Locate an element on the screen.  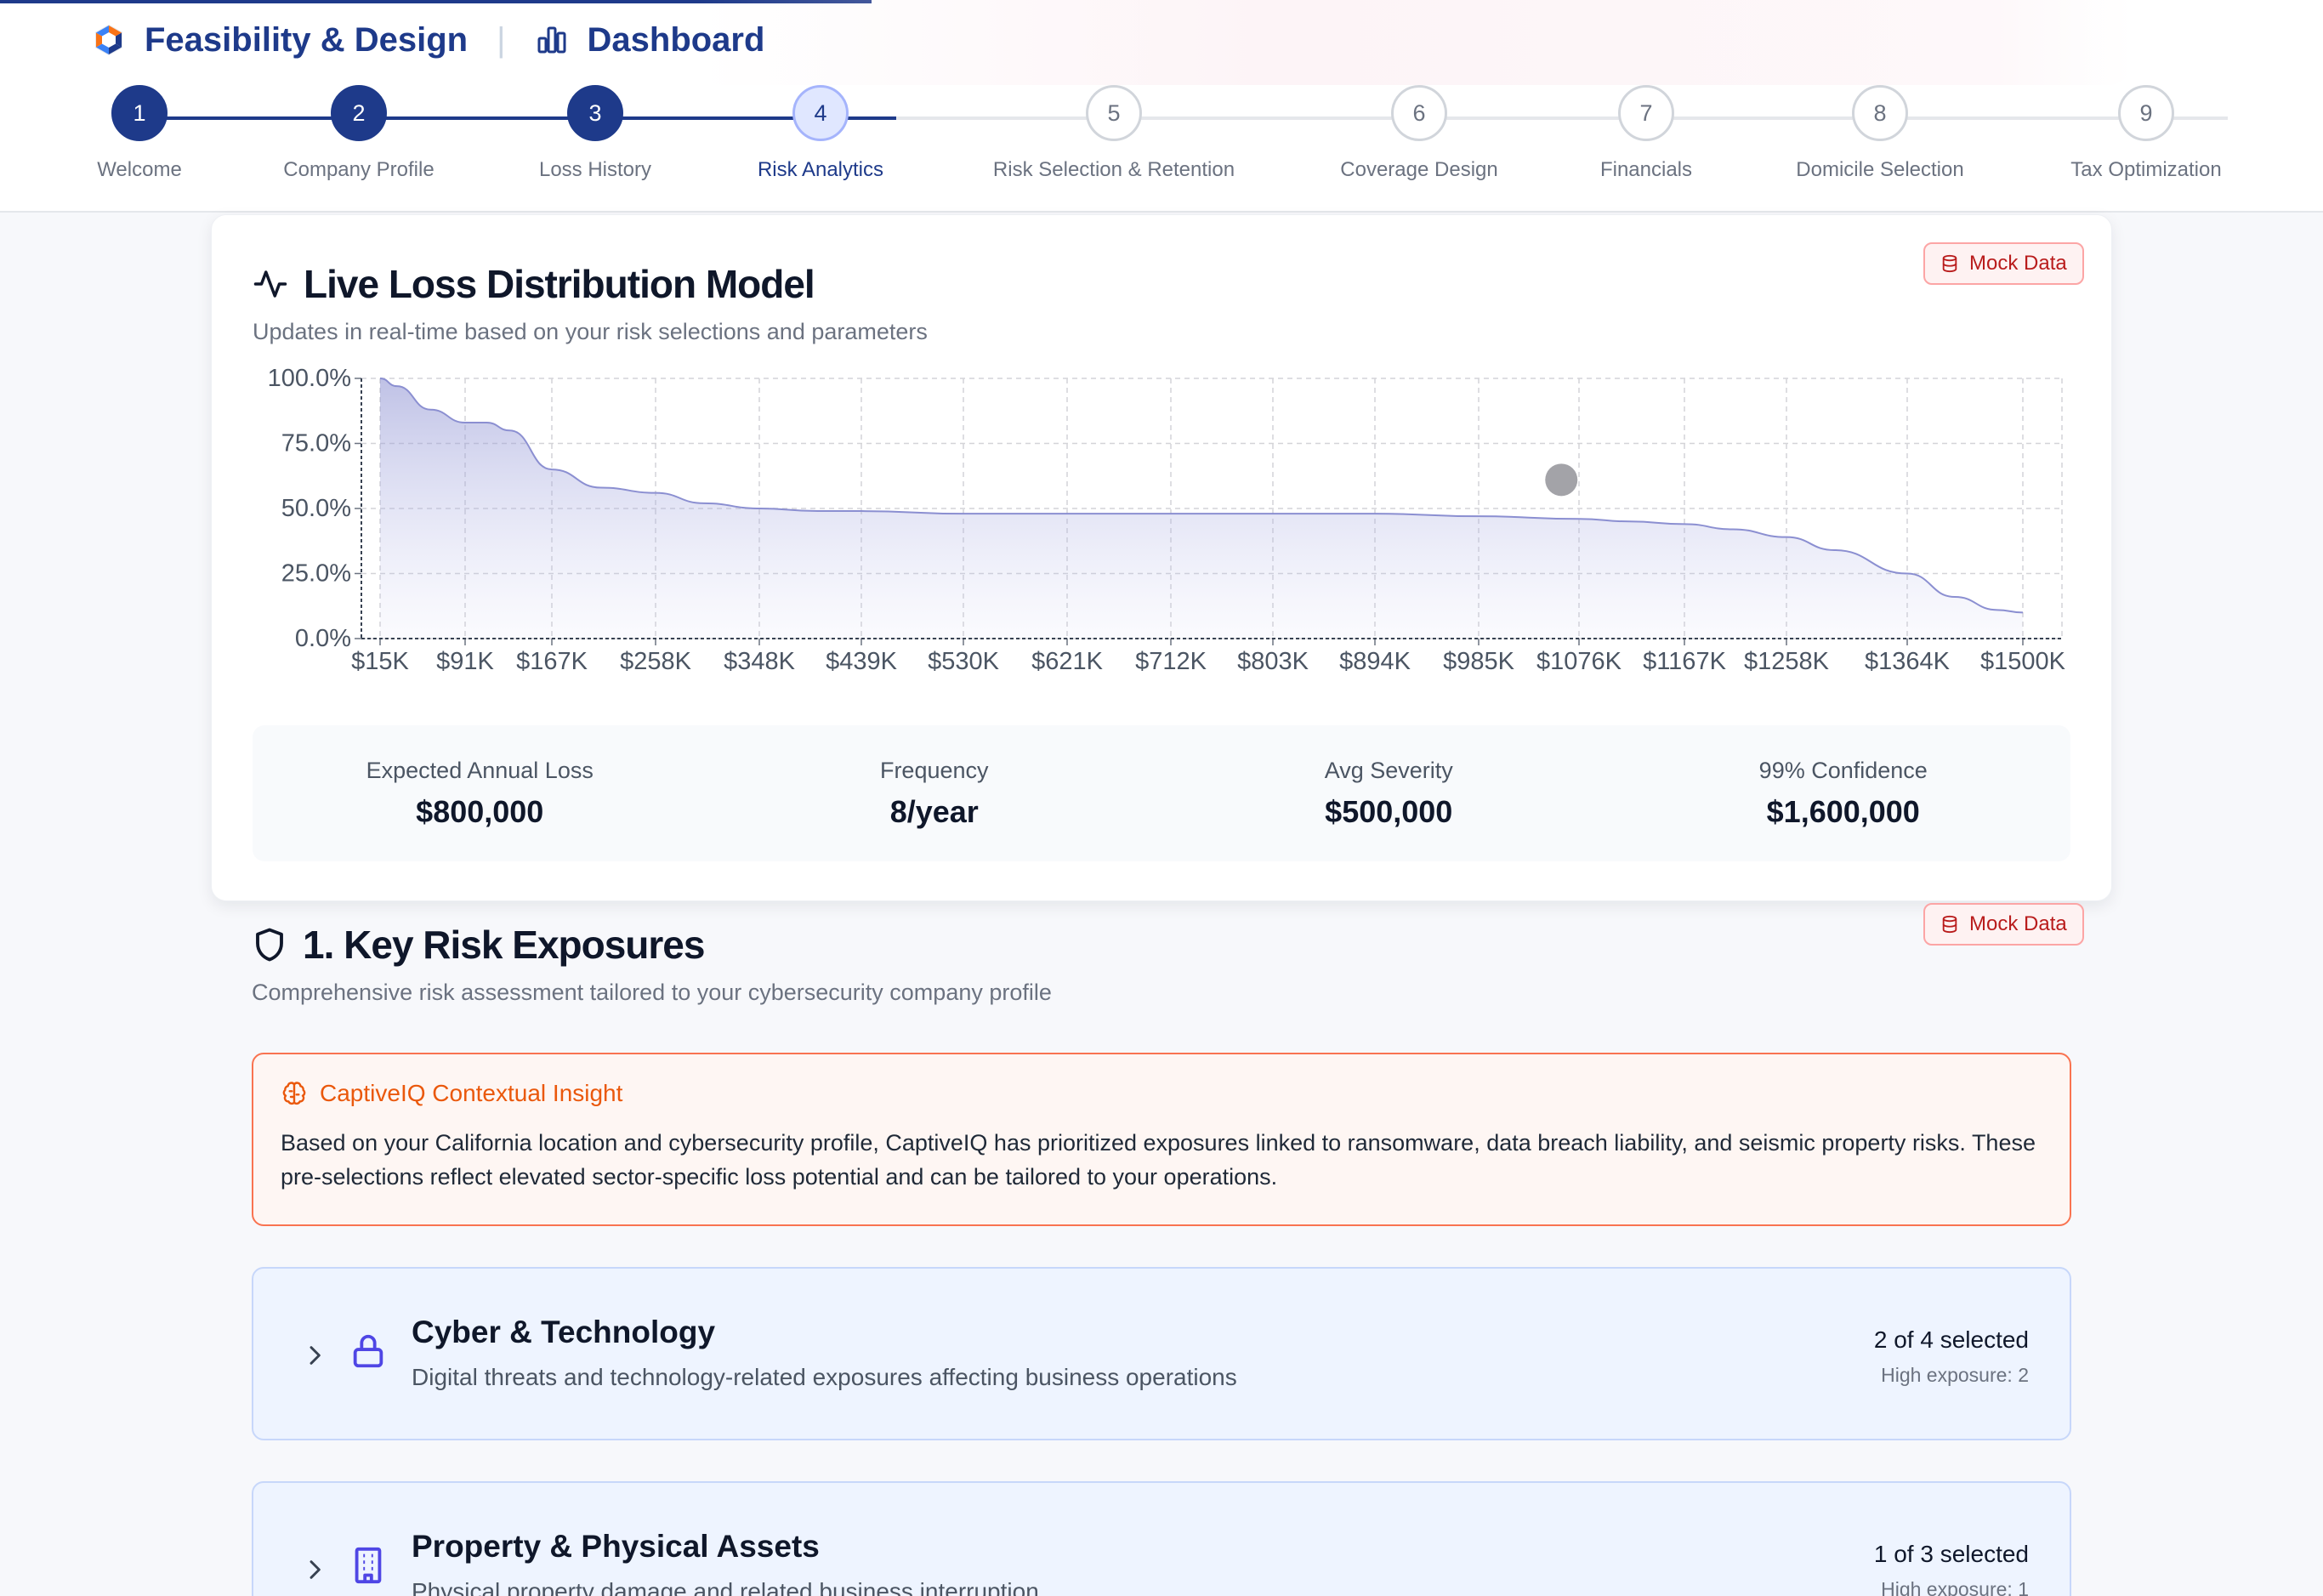
loss-area-fill is located at coordinates (1201, 508).